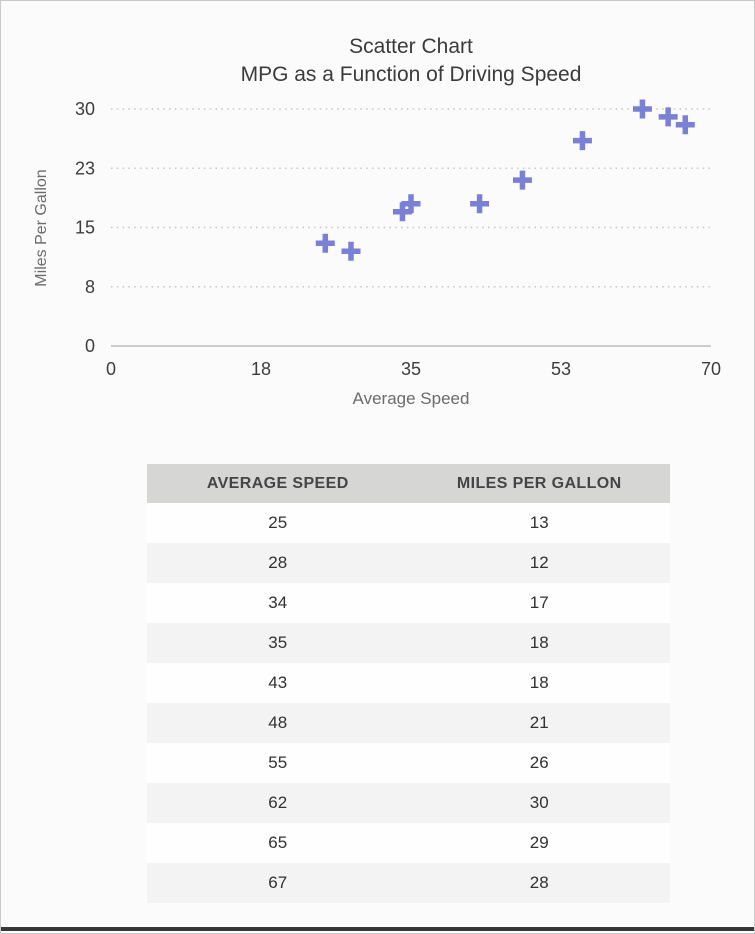 Image resolution: width=755 pixels, height=934 pixels. Describe the element at coordinates (539, 483) in the screenshot. I see `table-header-cell: MILES PER GALLON` at that location.